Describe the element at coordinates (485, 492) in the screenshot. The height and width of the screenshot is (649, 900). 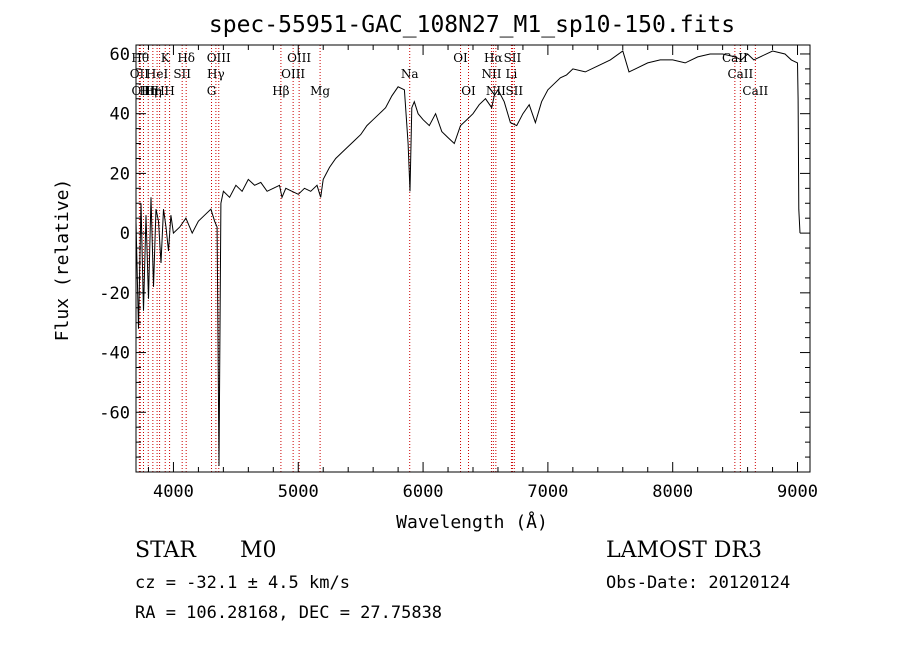
I see `x-axis-tick-labels: 4000 5000 6000 7000 8000 9000` at that location.